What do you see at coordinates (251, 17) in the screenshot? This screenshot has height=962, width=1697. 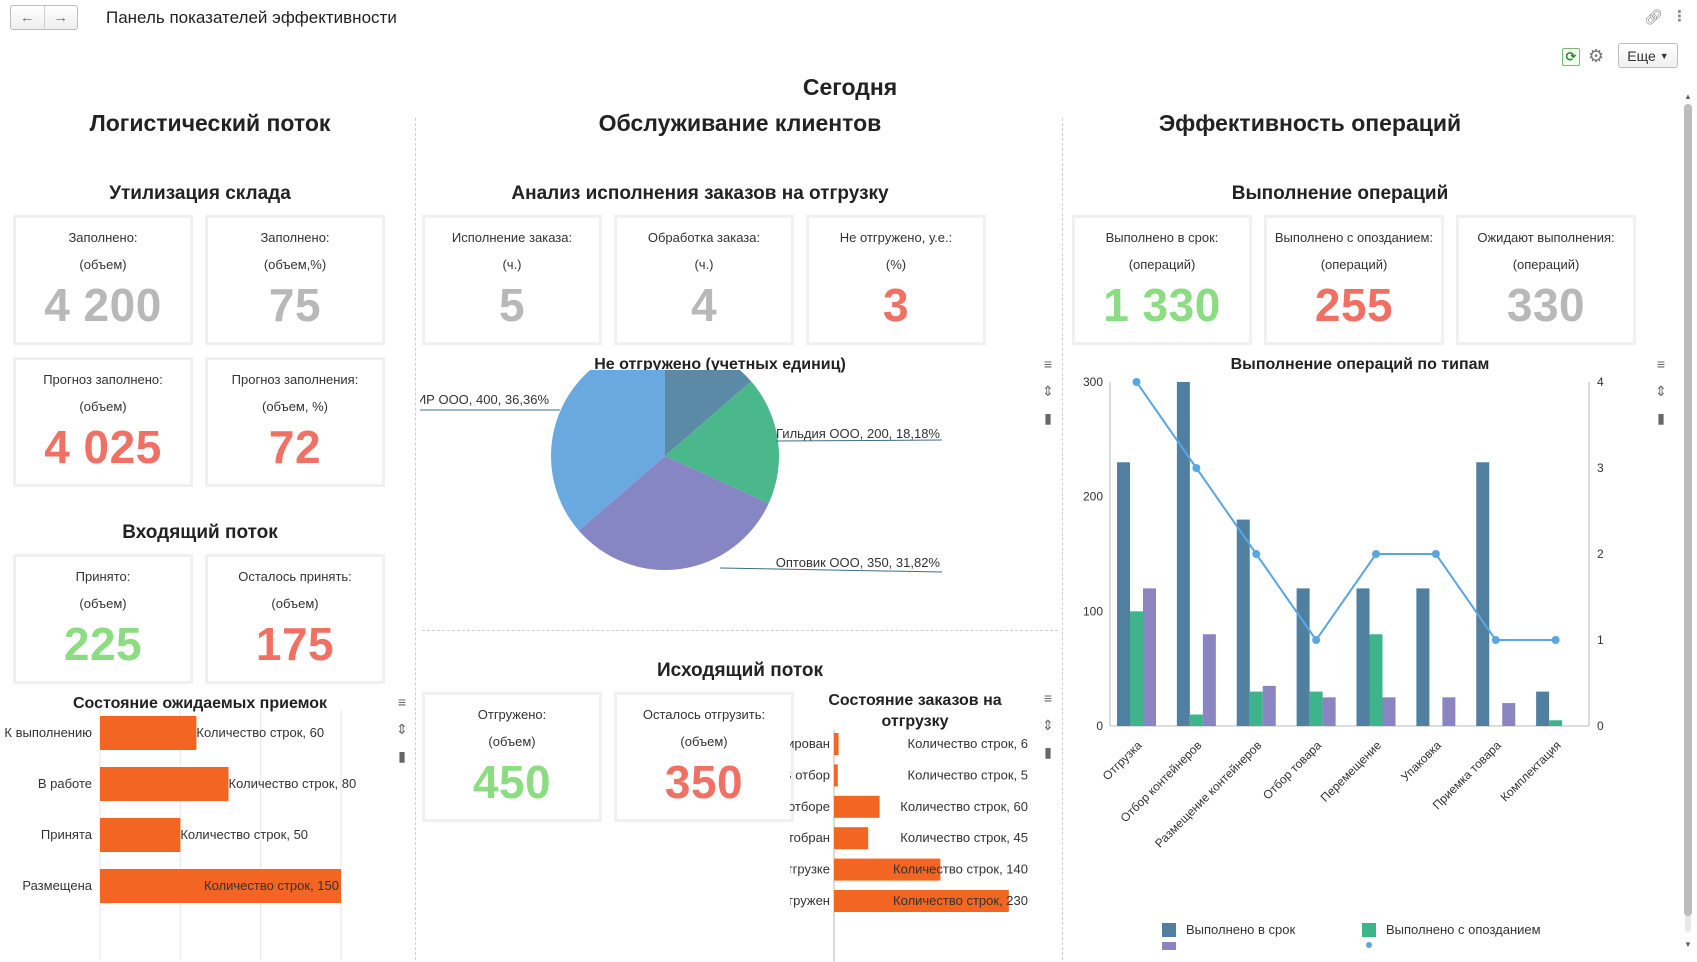 I see `window-title: Панель показателей эффективности` at bounding box center [251, 17].